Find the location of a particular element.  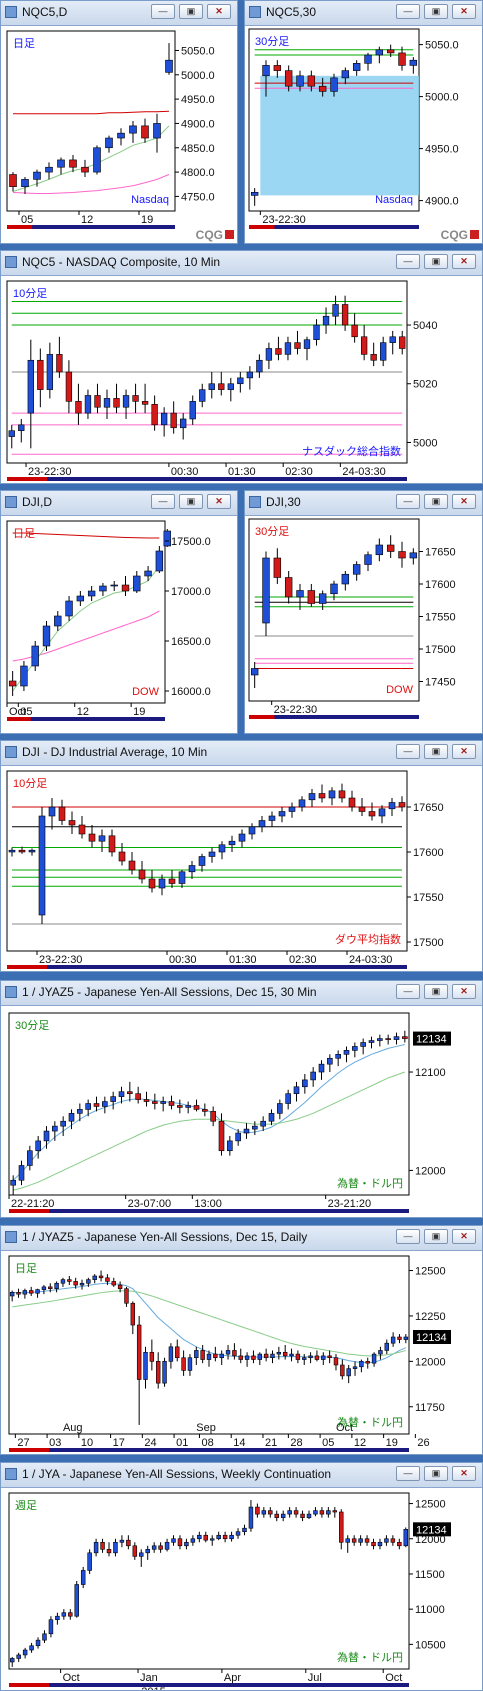

x-tick-label: 01:30 is located at coordinates (242, 472).